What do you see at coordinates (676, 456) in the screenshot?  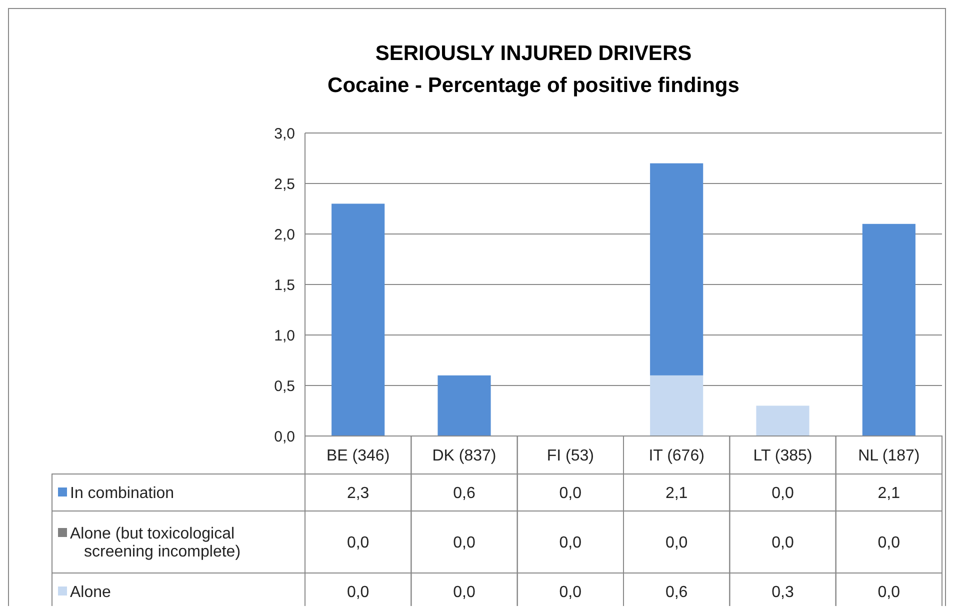 I see `x-tick-label: IT (676)` at bounding box center [676, 456].